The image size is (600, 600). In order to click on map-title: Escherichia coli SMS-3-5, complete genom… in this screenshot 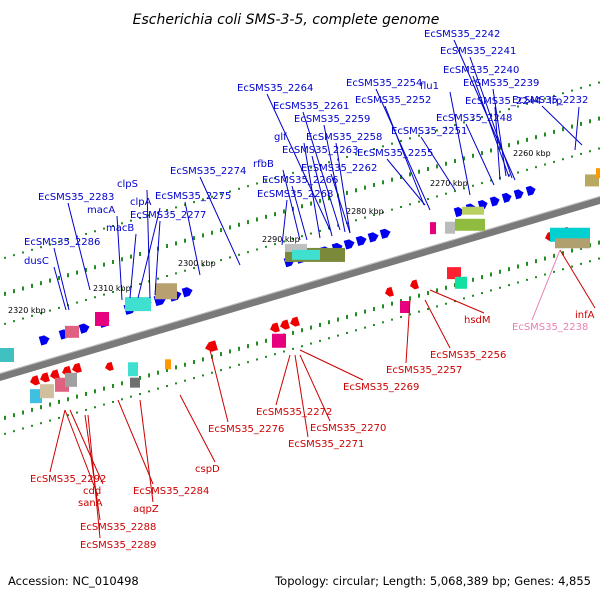, I will do `click(286, 20)`.